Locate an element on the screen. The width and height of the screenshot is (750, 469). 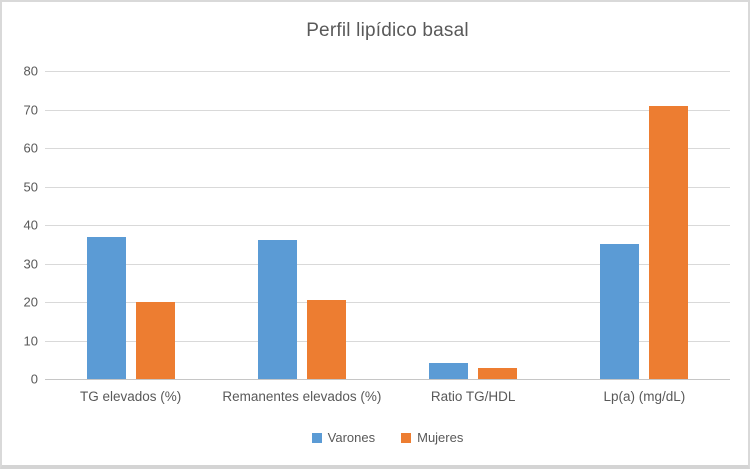
y-tick-label: 60 is located at coordinates (30, 148).